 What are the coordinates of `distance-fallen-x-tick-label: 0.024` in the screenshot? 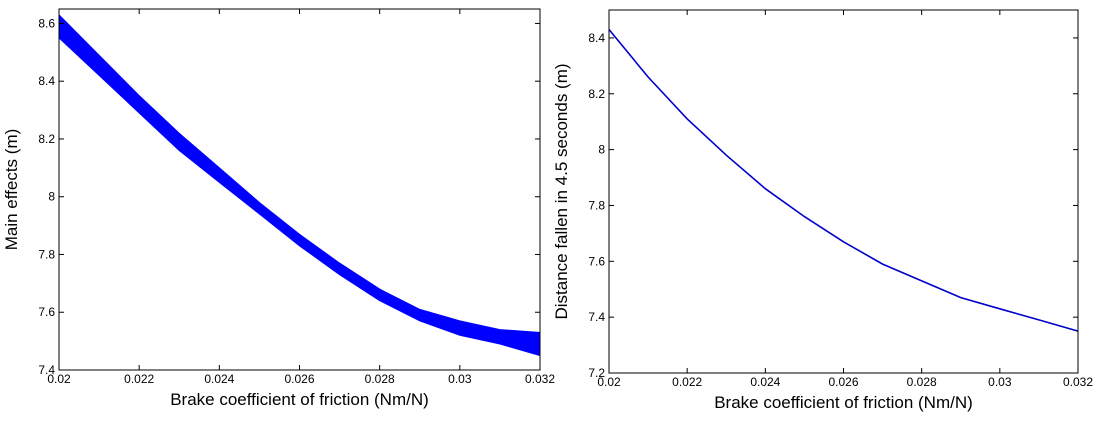 It's located at (765, 382).